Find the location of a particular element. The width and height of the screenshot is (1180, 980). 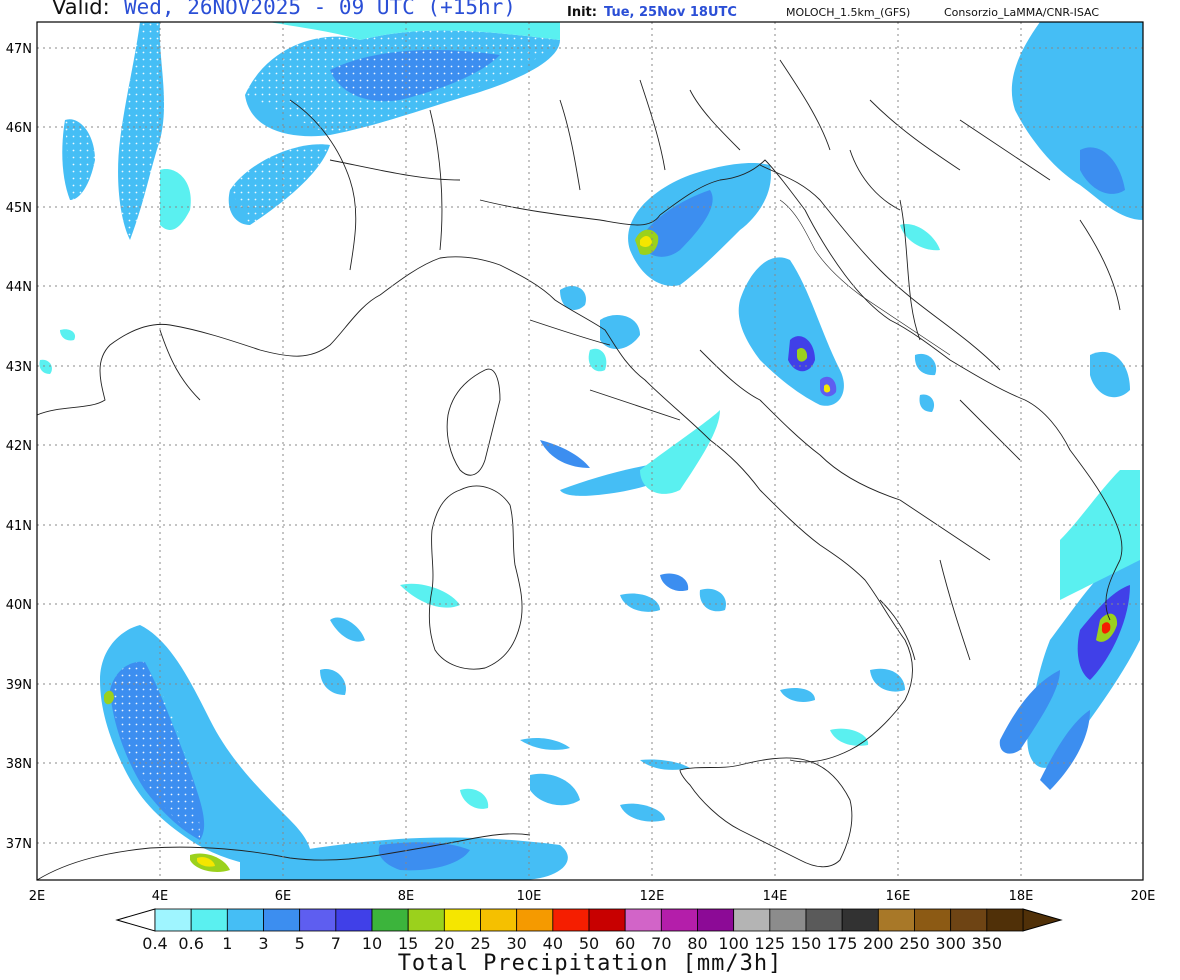

organization-name: Consorzio_LaMMA/CNR-ISAC is located at coordinates (1022, 12).